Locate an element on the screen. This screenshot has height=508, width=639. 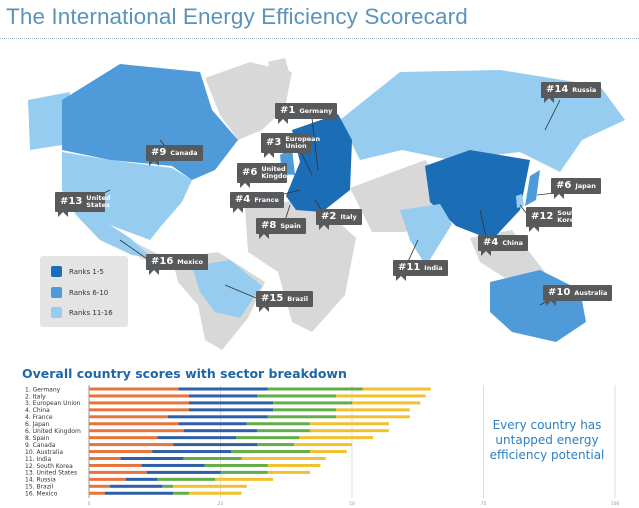
callout-rank: #4 is located at coordinates (243, 199).